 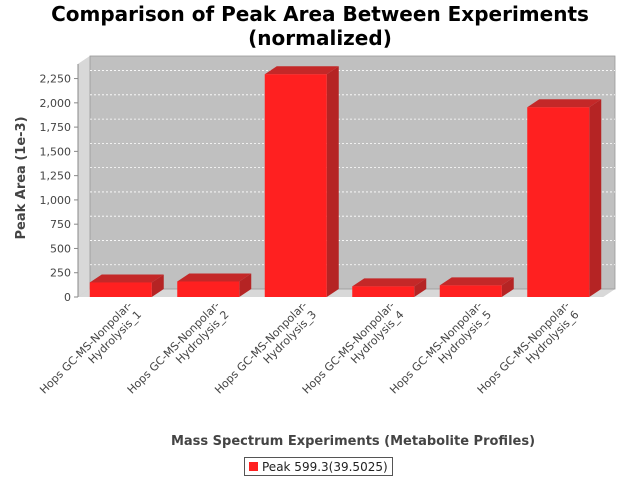 I want to click on y-tick-label: 2,000, so click(x=56, y=103).